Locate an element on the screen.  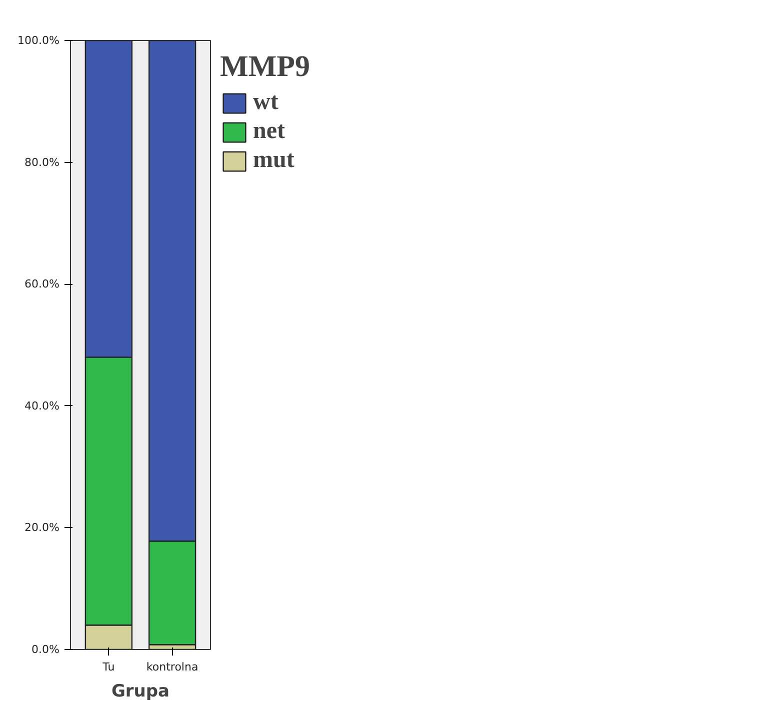
x-tick-label: kontrolna is located at coordinates (172, 667).